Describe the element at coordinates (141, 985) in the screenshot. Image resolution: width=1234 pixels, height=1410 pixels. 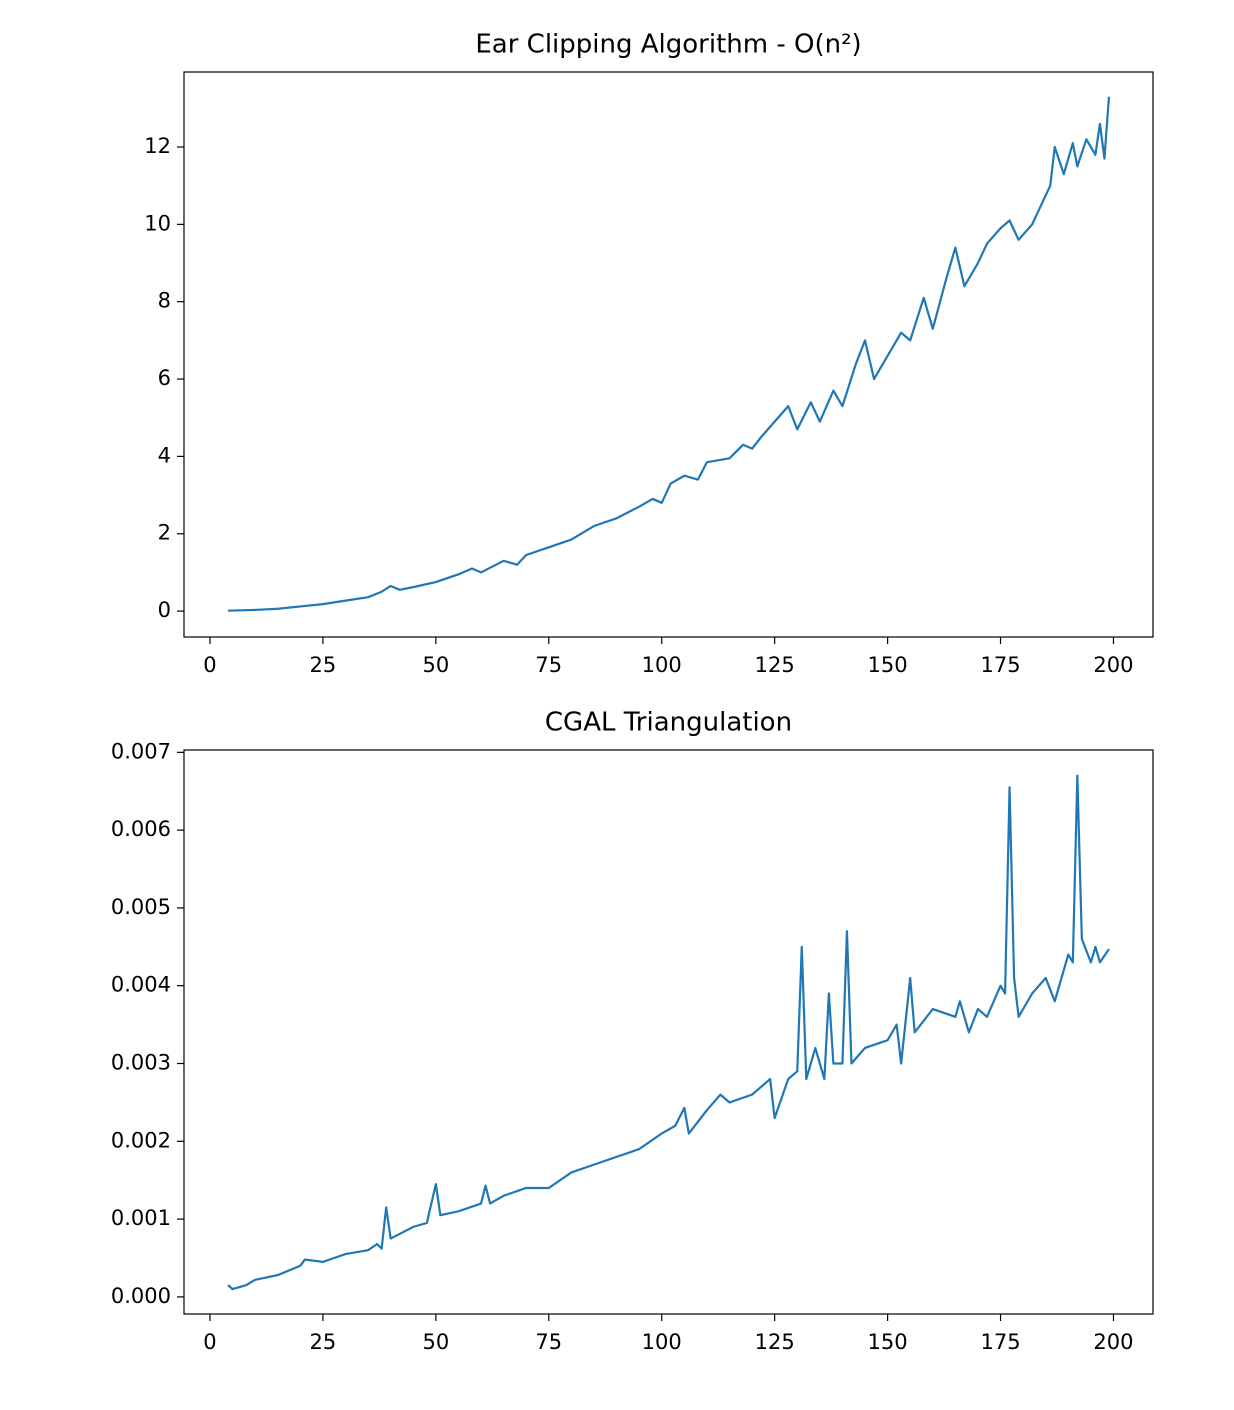
I see `y-tick-label: 0.004` at that location.